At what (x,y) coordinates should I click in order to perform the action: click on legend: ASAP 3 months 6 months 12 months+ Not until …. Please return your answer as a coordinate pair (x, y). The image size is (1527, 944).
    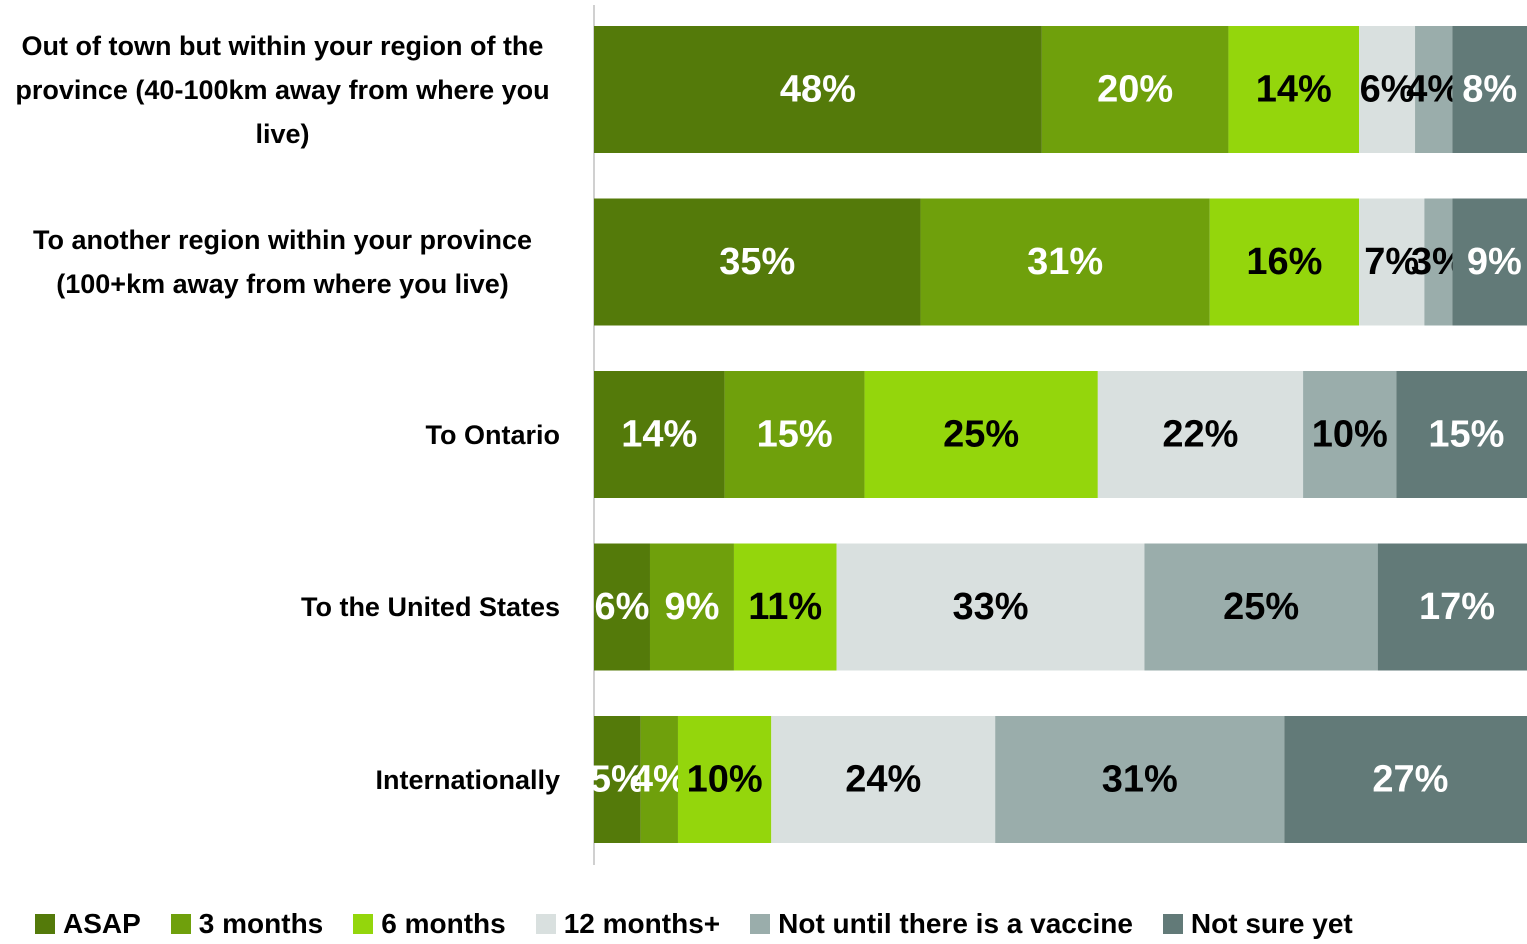
    Looking at the image, I should click on (694, 924).